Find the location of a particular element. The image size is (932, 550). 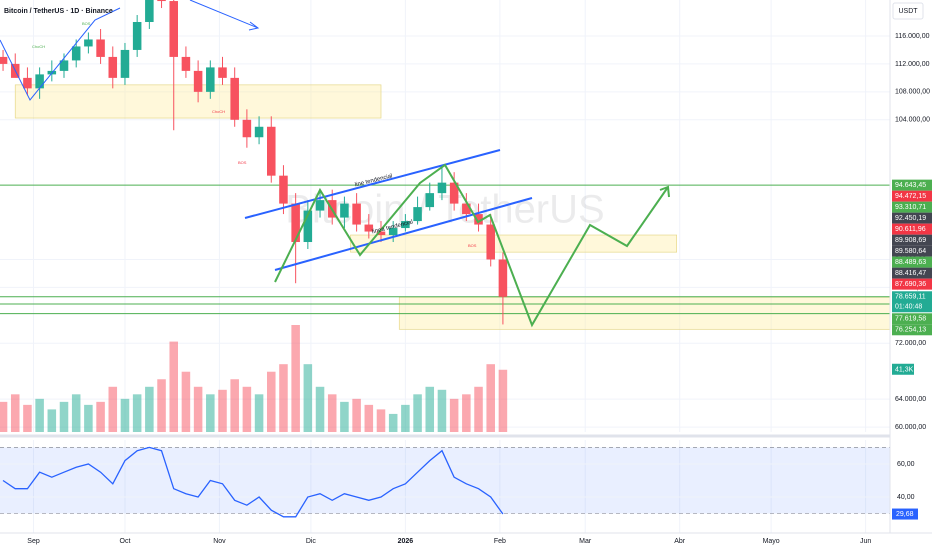

price-label: 89.908,69 is located at coordinates (910, 240).